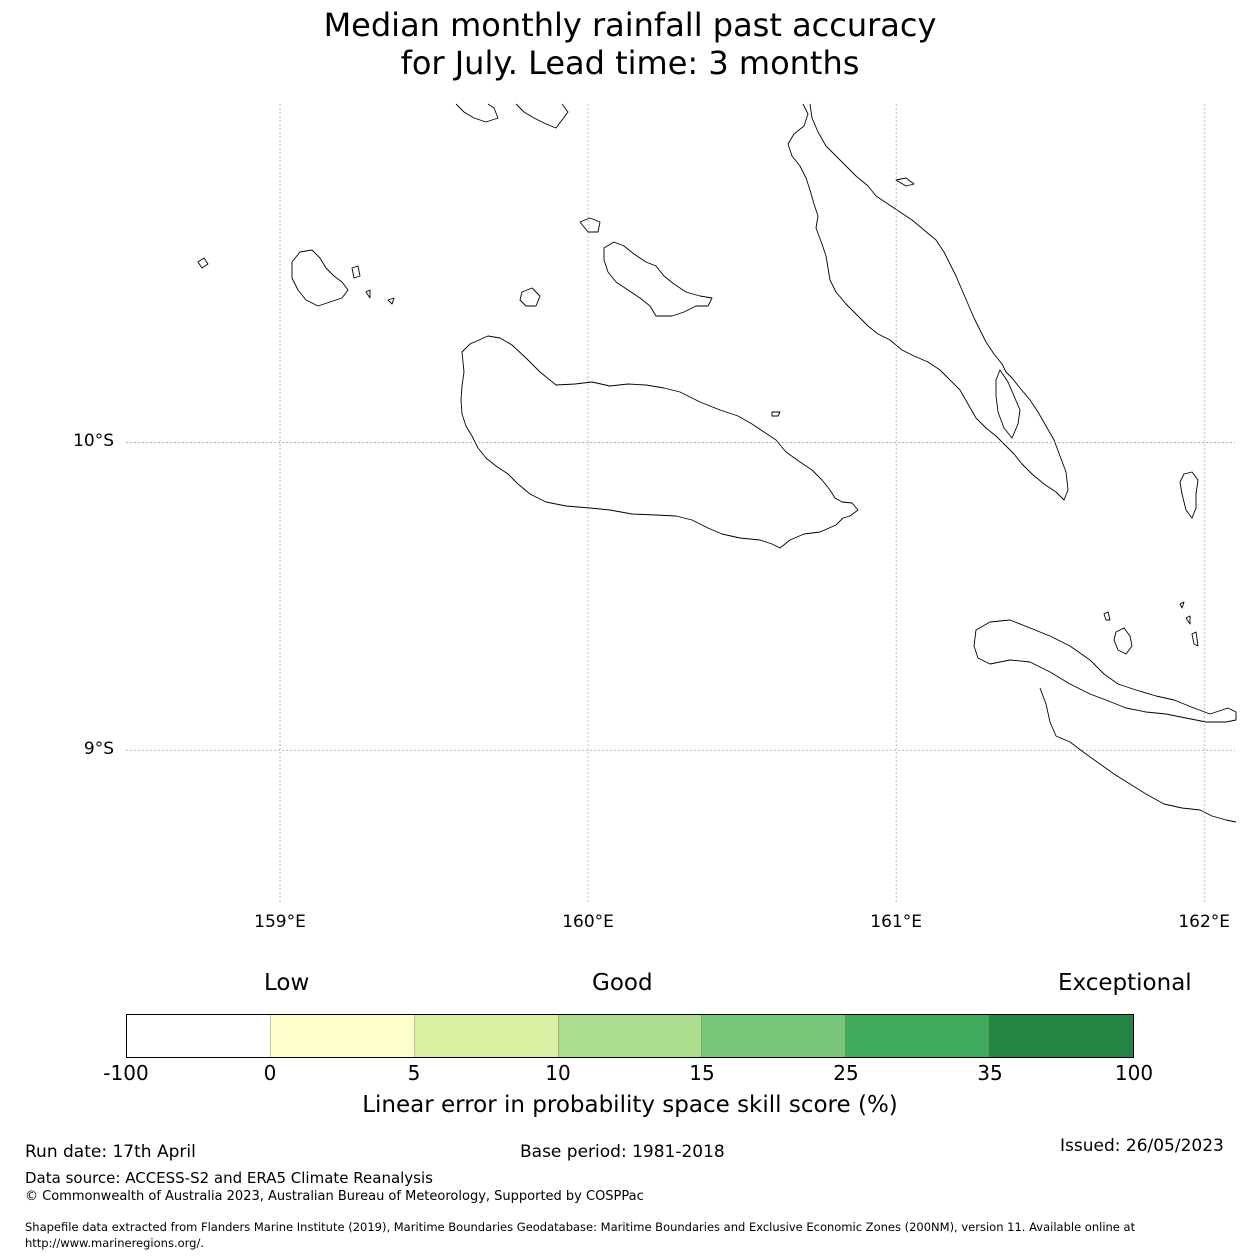 The image size is (1260, 1260). I want to click on longitude-tick-label: 159°E, so click(280, 922).